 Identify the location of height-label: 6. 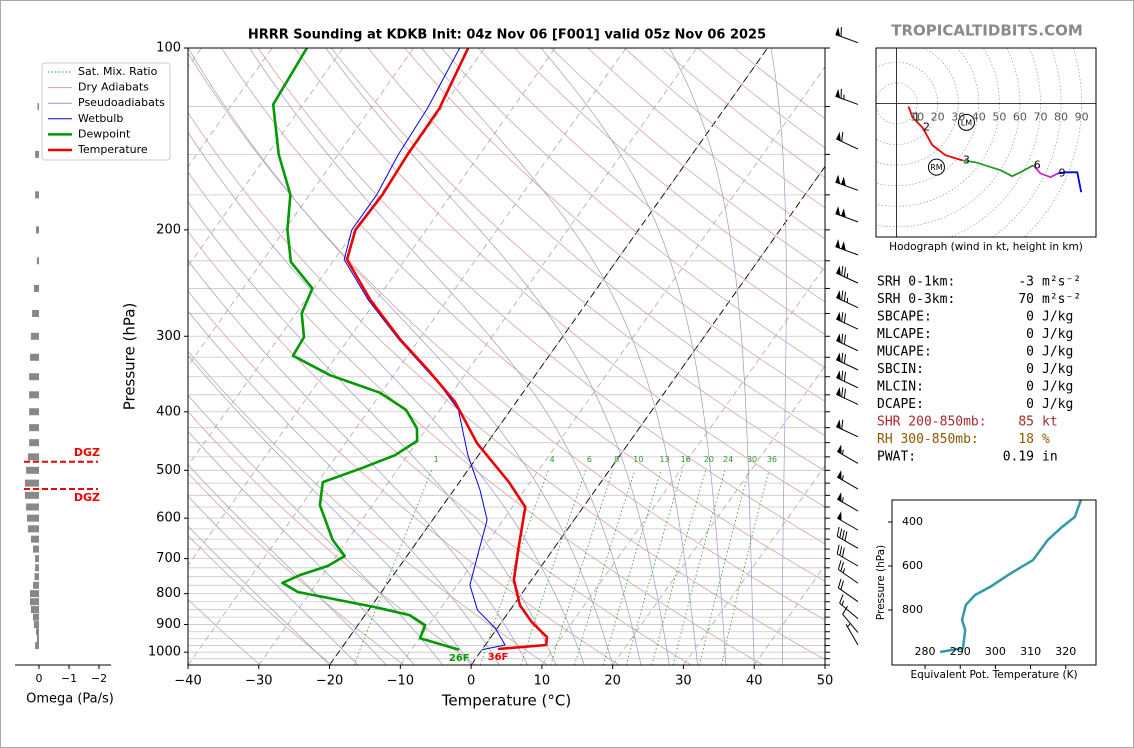
(1037, 164).